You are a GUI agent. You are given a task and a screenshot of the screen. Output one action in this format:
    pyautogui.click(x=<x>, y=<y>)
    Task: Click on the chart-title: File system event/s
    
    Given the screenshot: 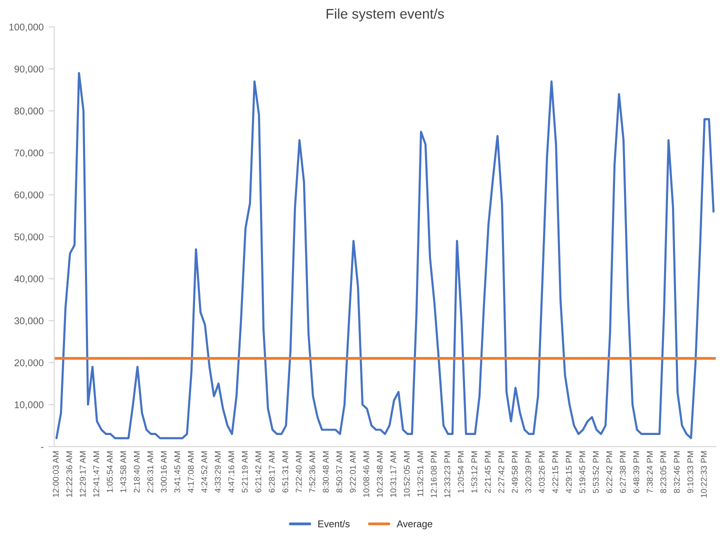 What is the action you would take?
    pyautogui.click(x=385, y=15)
    